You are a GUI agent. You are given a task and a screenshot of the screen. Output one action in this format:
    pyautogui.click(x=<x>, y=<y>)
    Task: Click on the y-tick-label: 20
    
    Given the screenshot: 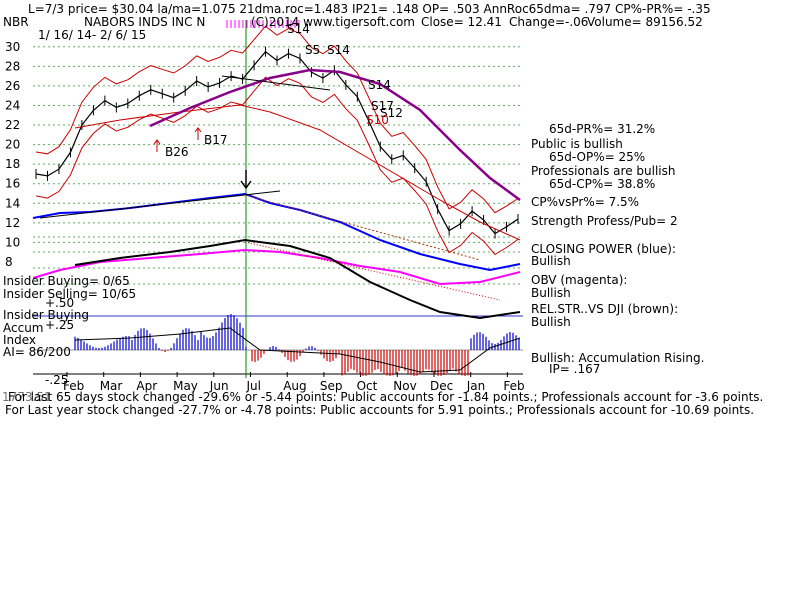 What is the action you would take?
    pyautogui.click(x=12, y=145)
    